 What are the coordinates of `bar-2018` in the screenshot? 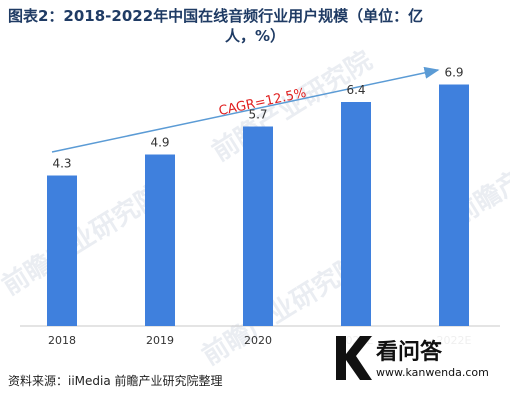 It's located at (62, 250).